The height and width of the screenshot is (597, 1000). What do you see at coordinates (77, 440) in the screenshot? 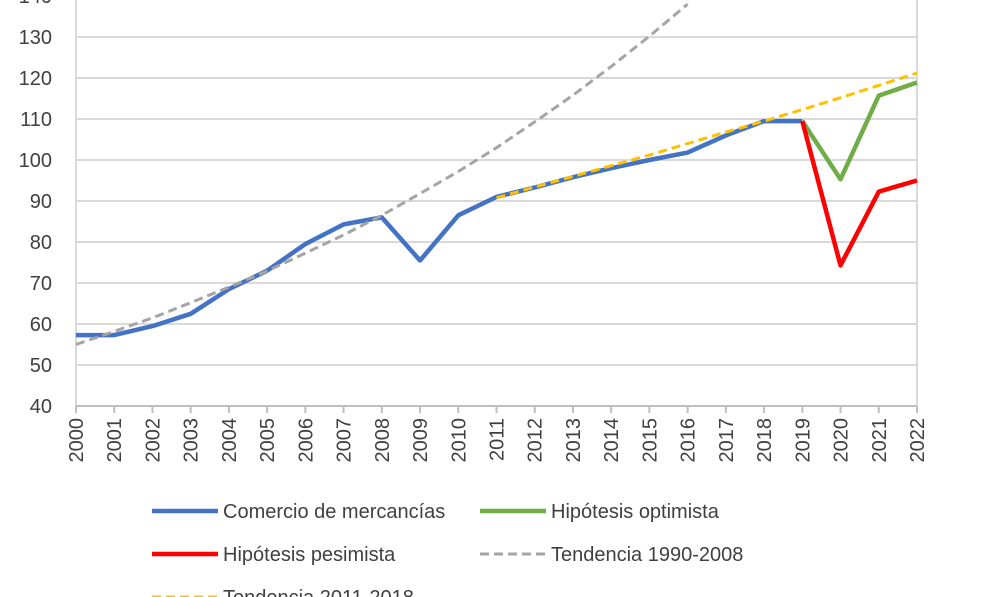
I see `x-tick-label: 2000` at bounding box center [77, 440].